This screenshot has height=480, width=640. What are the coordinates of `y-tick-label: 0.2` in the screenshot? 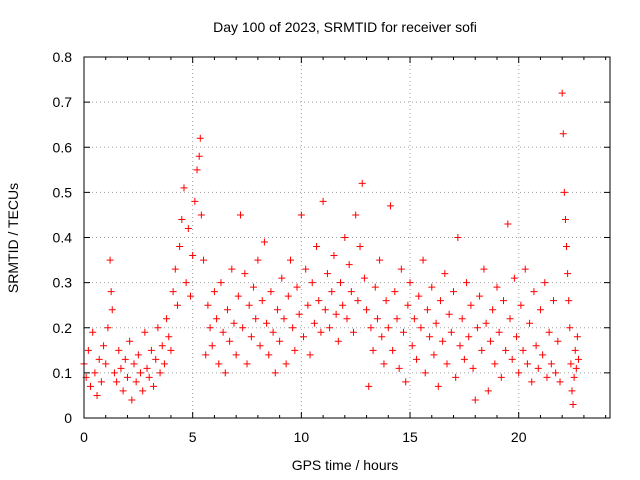 It's located at (63, 328).